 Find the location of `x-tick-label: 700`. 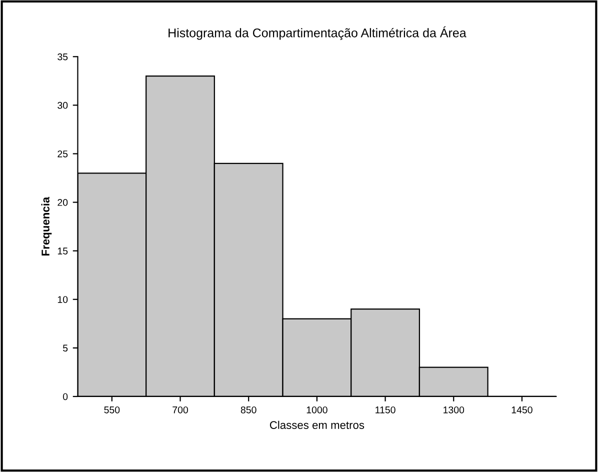

x-tick-label: 700 is located at coordinates (180, 410).